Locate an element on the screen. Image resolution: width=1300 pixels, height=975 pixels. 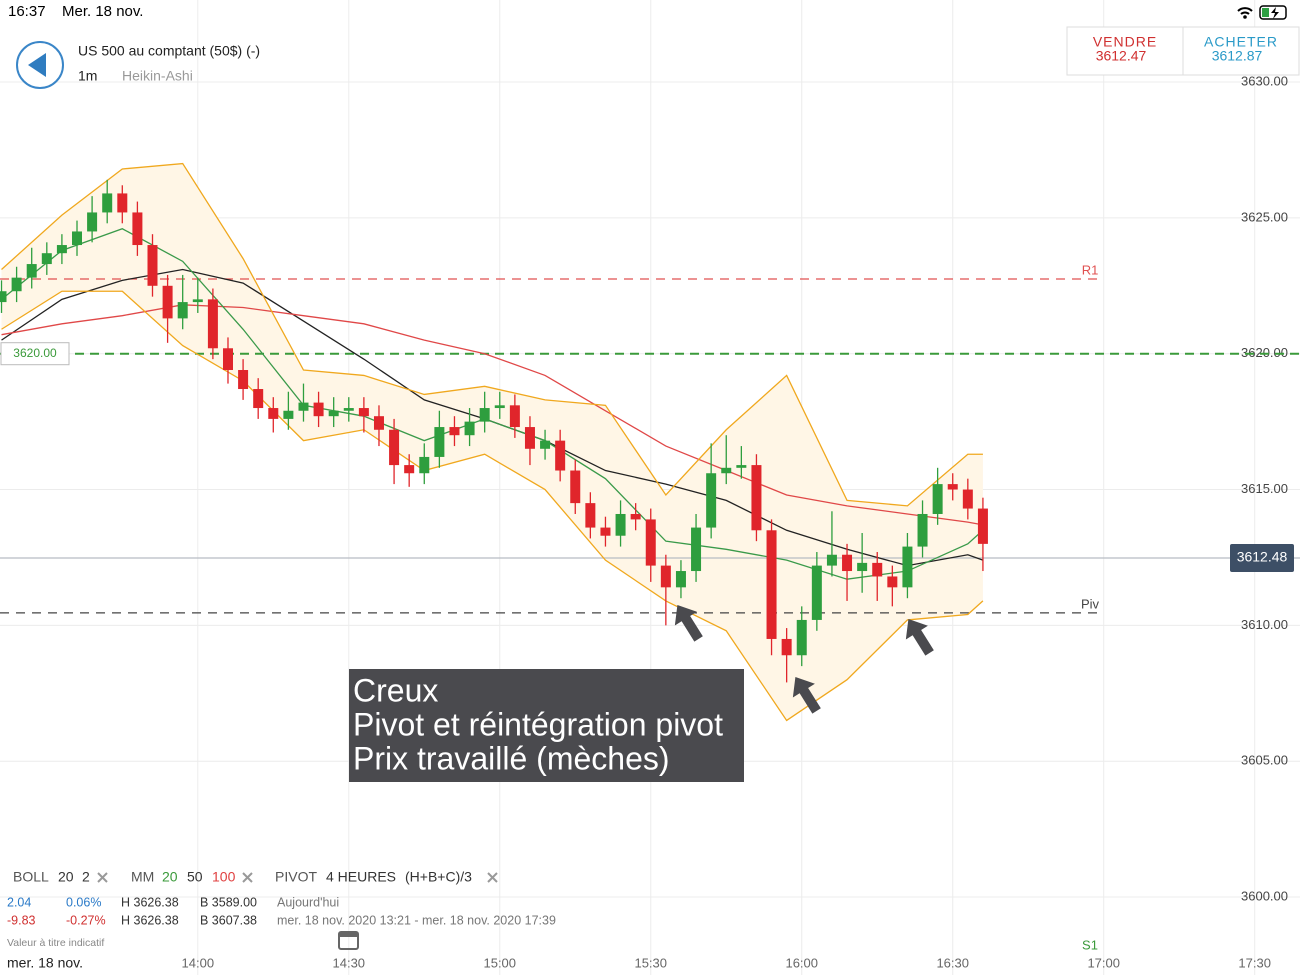
value-text: B 3589.00 is located at coordinates (228, 902).